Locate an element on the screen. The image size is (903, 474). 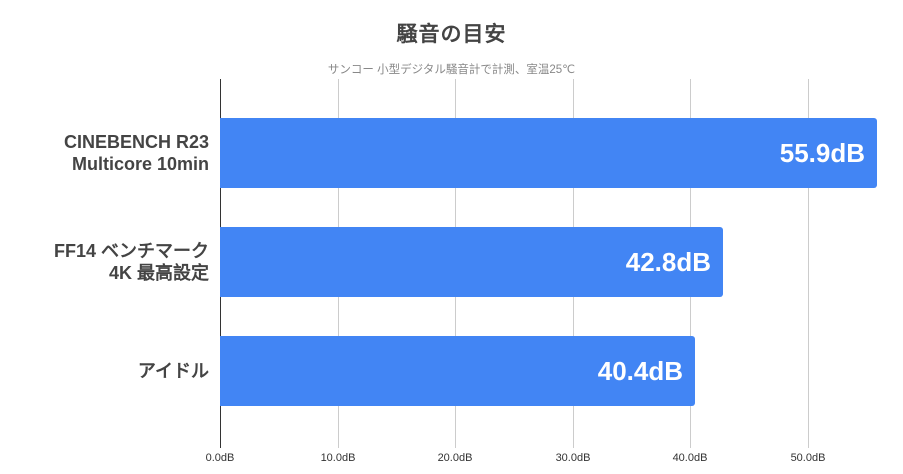
bar-value-label: 42.8dB is located at coordinates (668, 262).